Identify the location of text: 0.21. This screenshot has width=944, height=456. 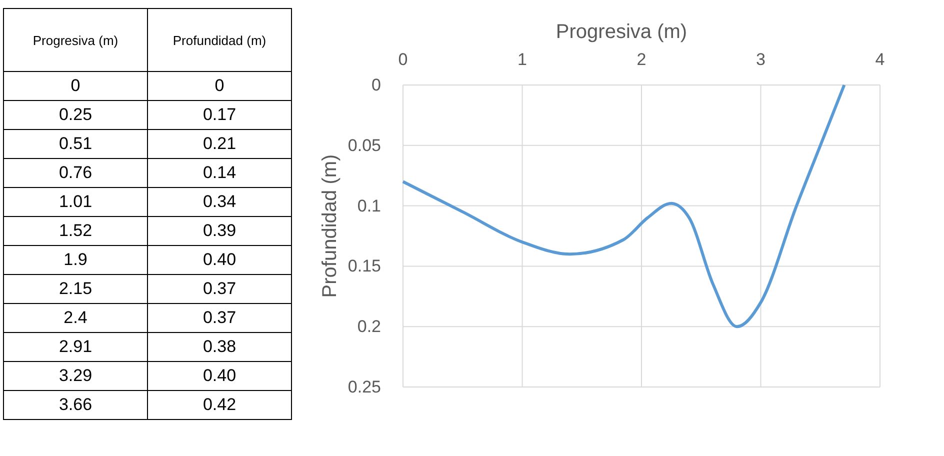
(219, 143).